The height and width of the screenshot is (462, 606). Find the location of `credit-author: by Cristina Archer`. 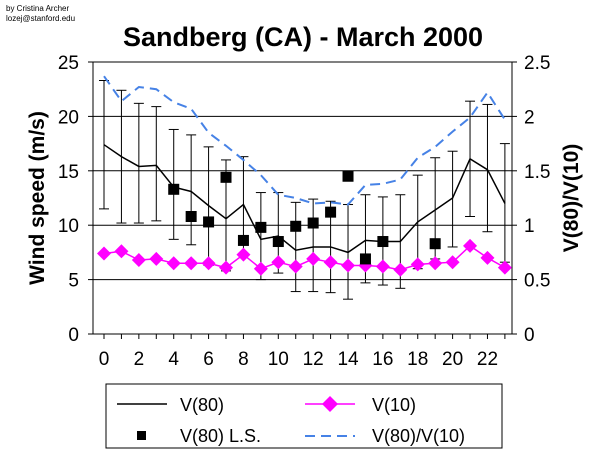

credit-author: by Cristina Archer is located at coordinates (37, 8).